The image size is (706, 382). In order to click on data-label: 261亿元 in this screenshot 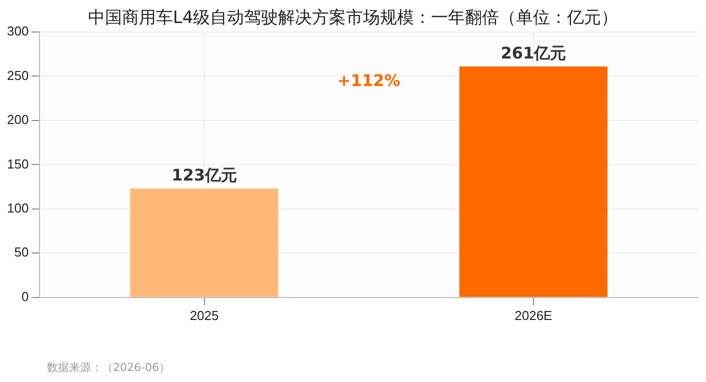, I will do `click(533, 53)`.